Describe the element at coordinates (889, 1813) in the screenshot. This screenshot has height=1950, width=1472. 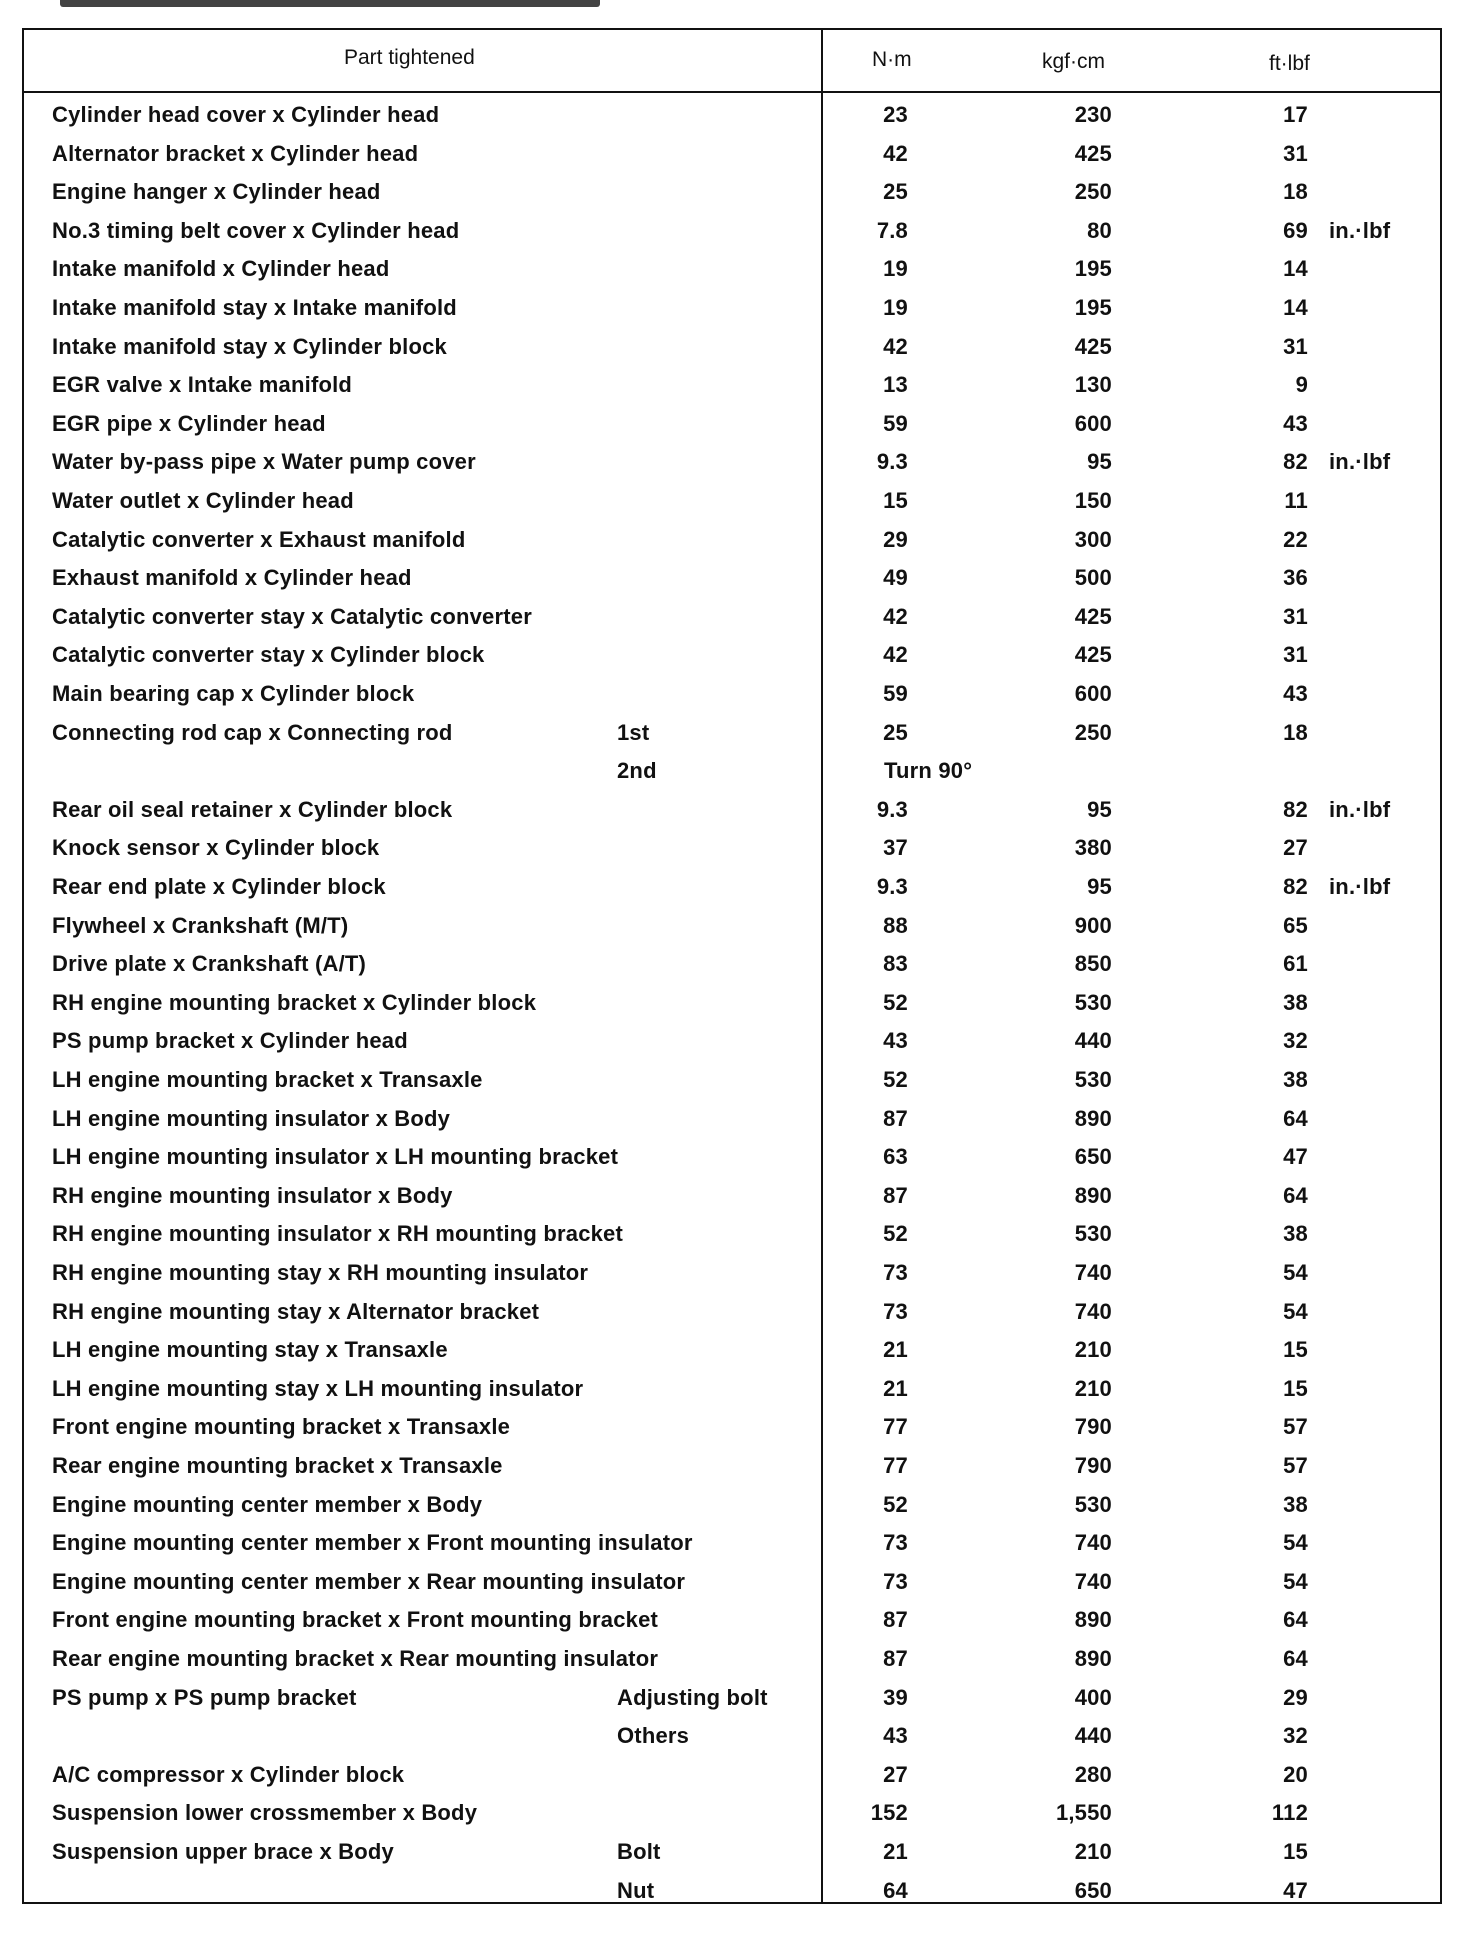
I see `nm-cell: 152` at that location.